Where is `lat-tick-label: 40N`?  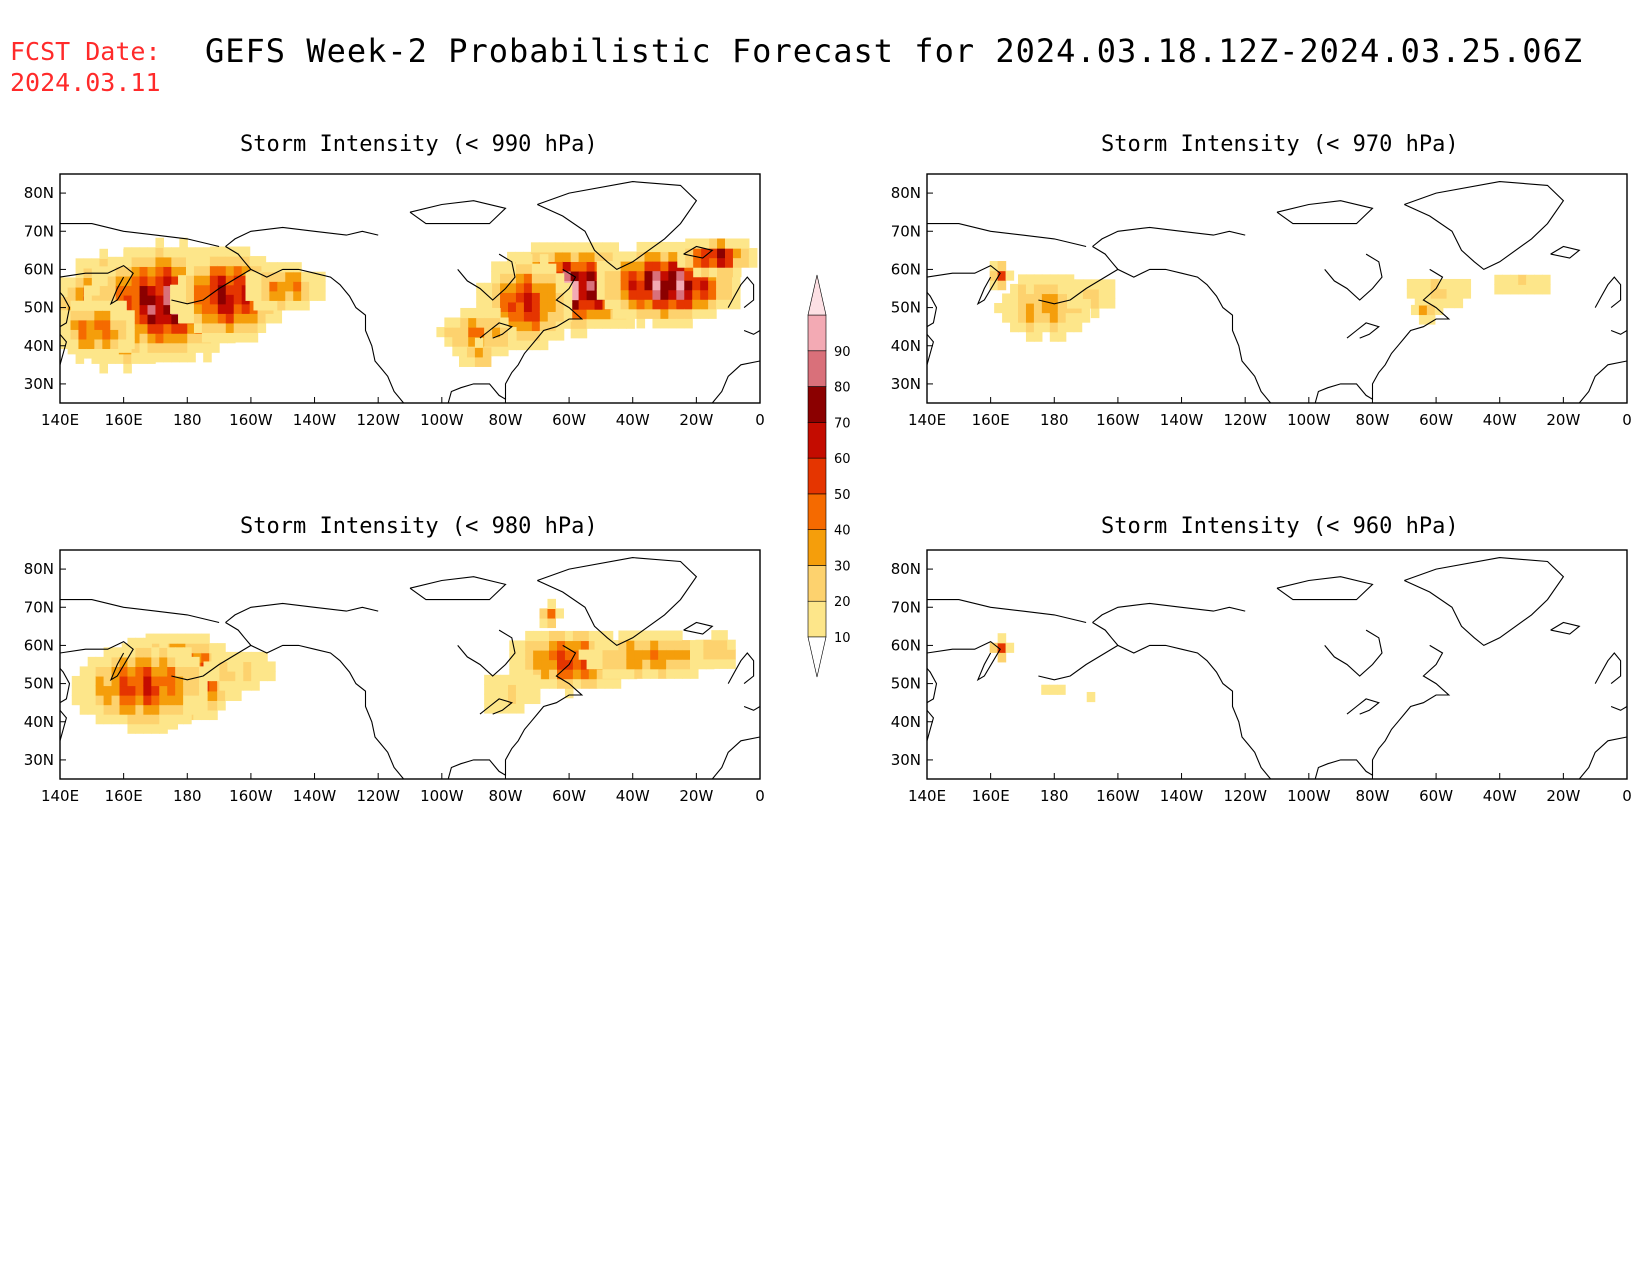
lat-tick-label: 40N is located at coordinates (39, 346).